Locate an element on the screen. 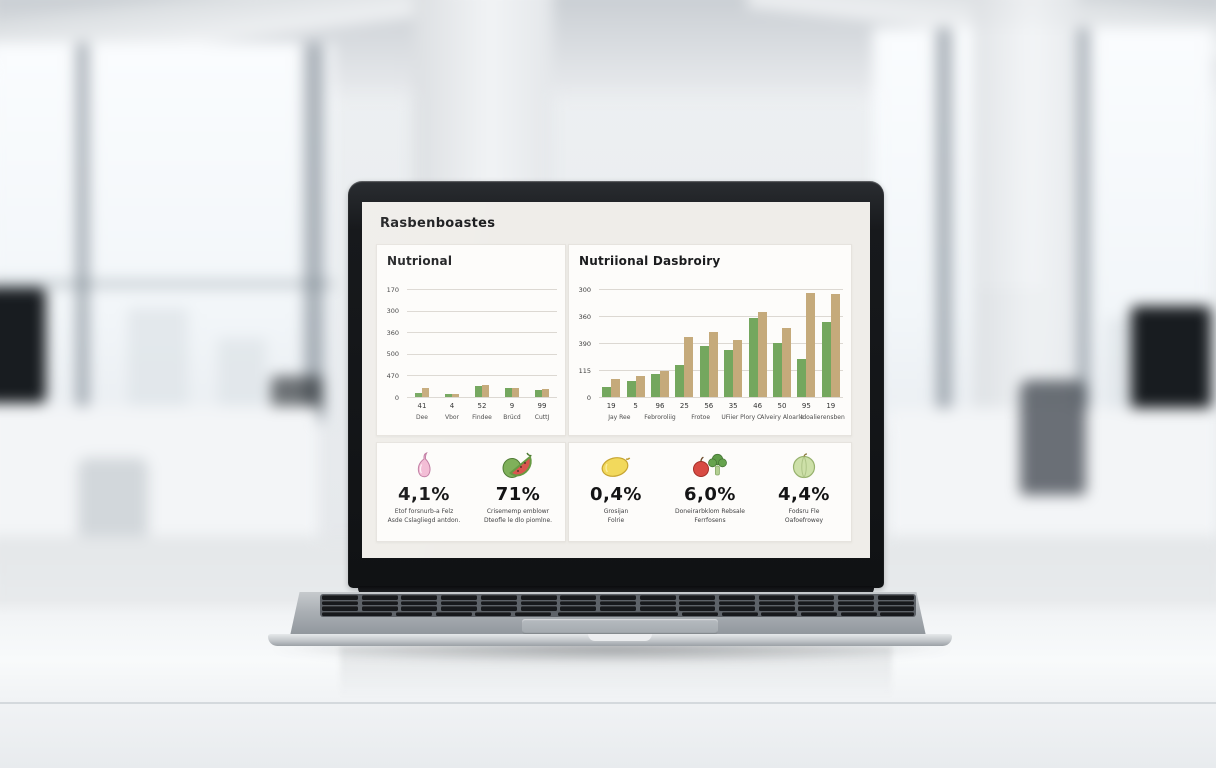 The image size is (1216, 768). x-category-label: Vbor is located at coordinates (452, 417).